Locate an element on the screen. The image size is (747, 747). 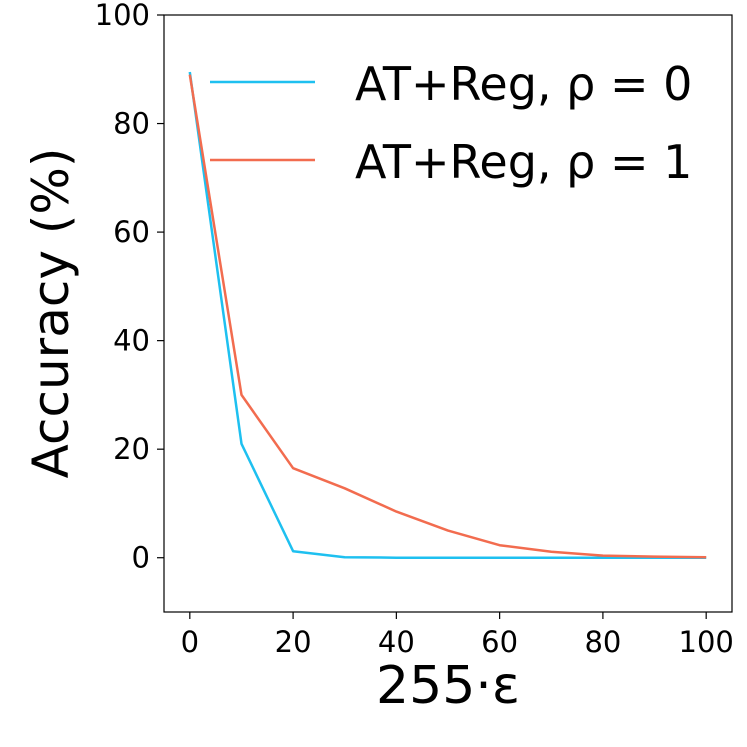
y-tick-label: 100 is located at coordinates (122, 16).